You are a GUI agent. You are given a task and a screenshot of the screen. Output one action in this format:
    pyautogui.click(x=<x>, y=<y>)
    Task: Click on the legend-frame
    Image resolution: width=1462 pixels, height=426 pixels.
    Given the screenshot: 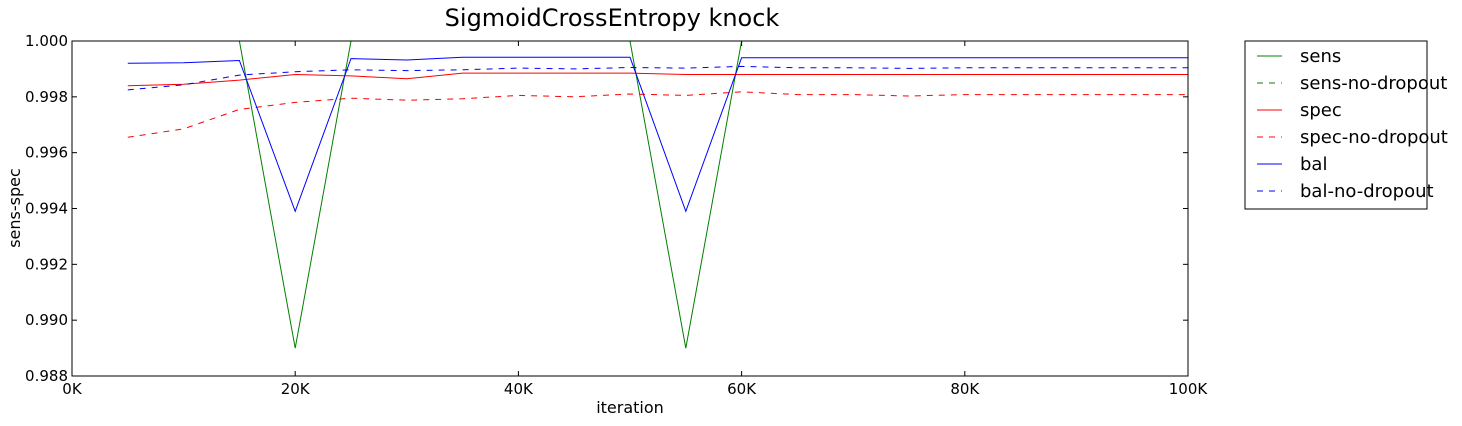 What is the action you would take?
    pyautogui.click(x=1336, y=125)
    